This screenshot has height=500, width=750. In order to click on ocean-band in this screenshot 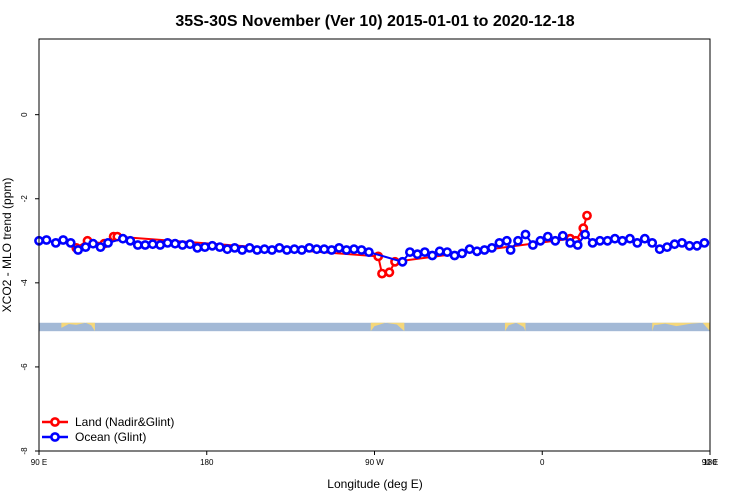, I will do `click(374, 327)`.